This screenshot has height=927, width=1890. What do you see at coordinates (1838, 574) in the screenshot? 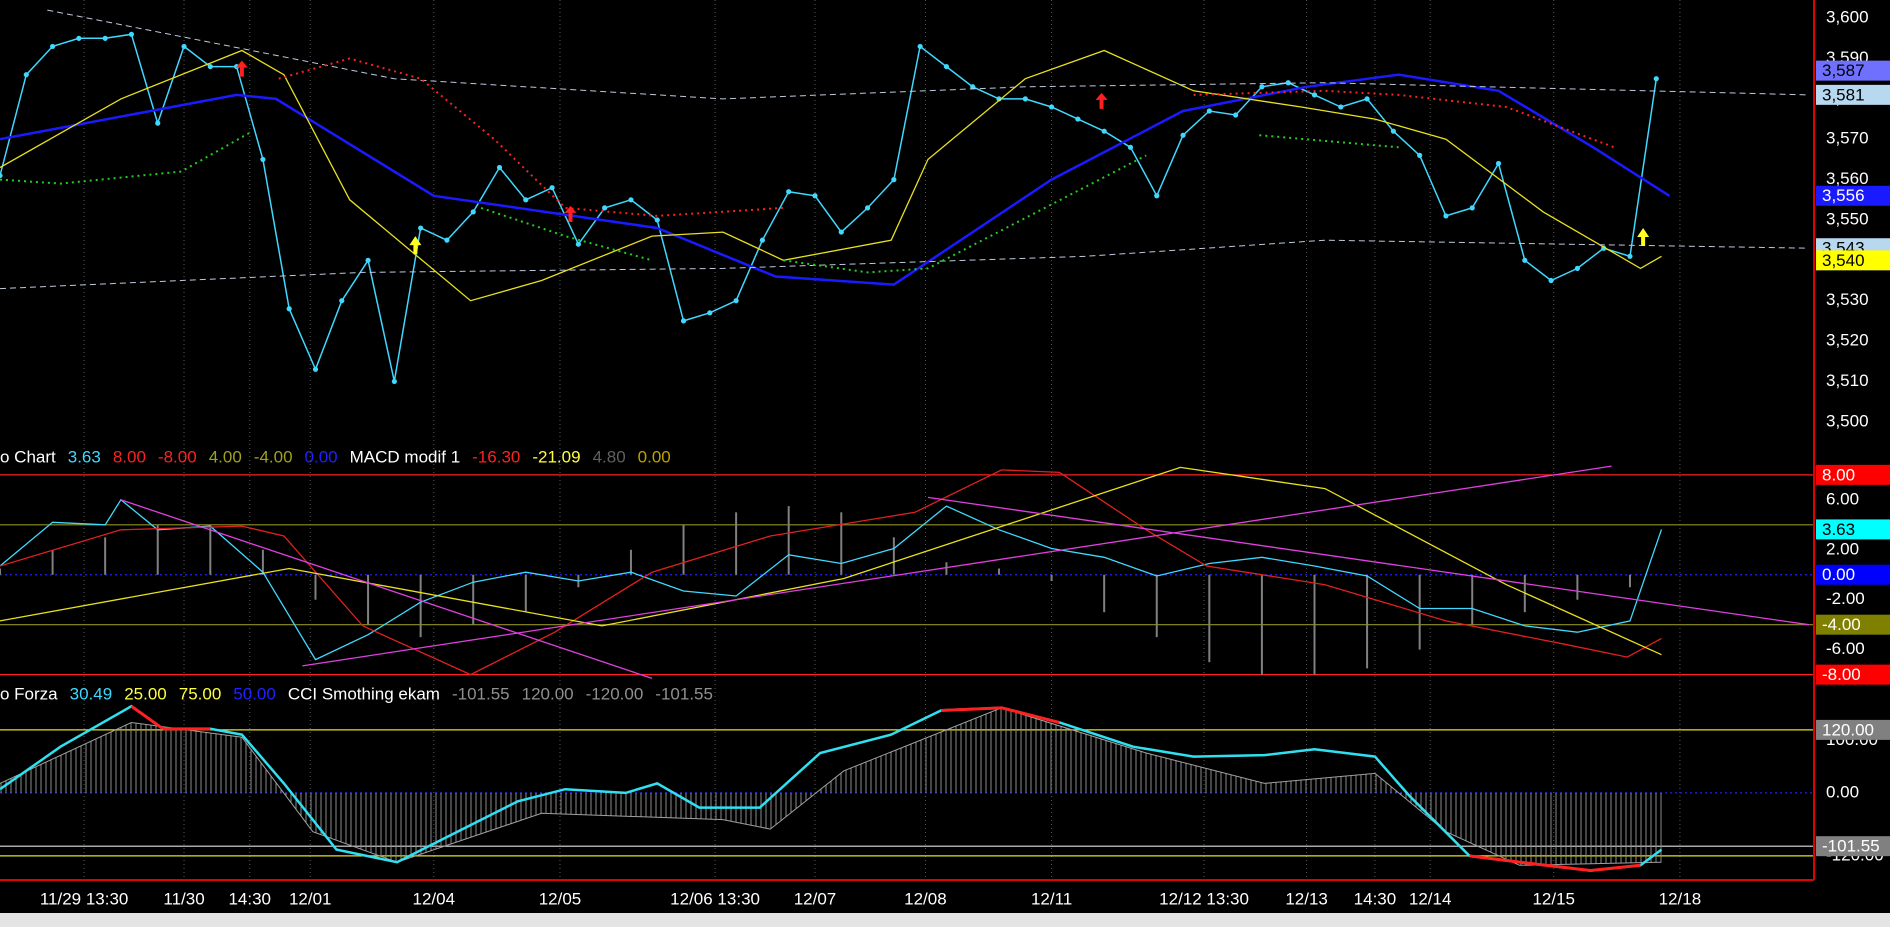
I see `axis-value-label: 0.00` at bounding box center [1838, 574].